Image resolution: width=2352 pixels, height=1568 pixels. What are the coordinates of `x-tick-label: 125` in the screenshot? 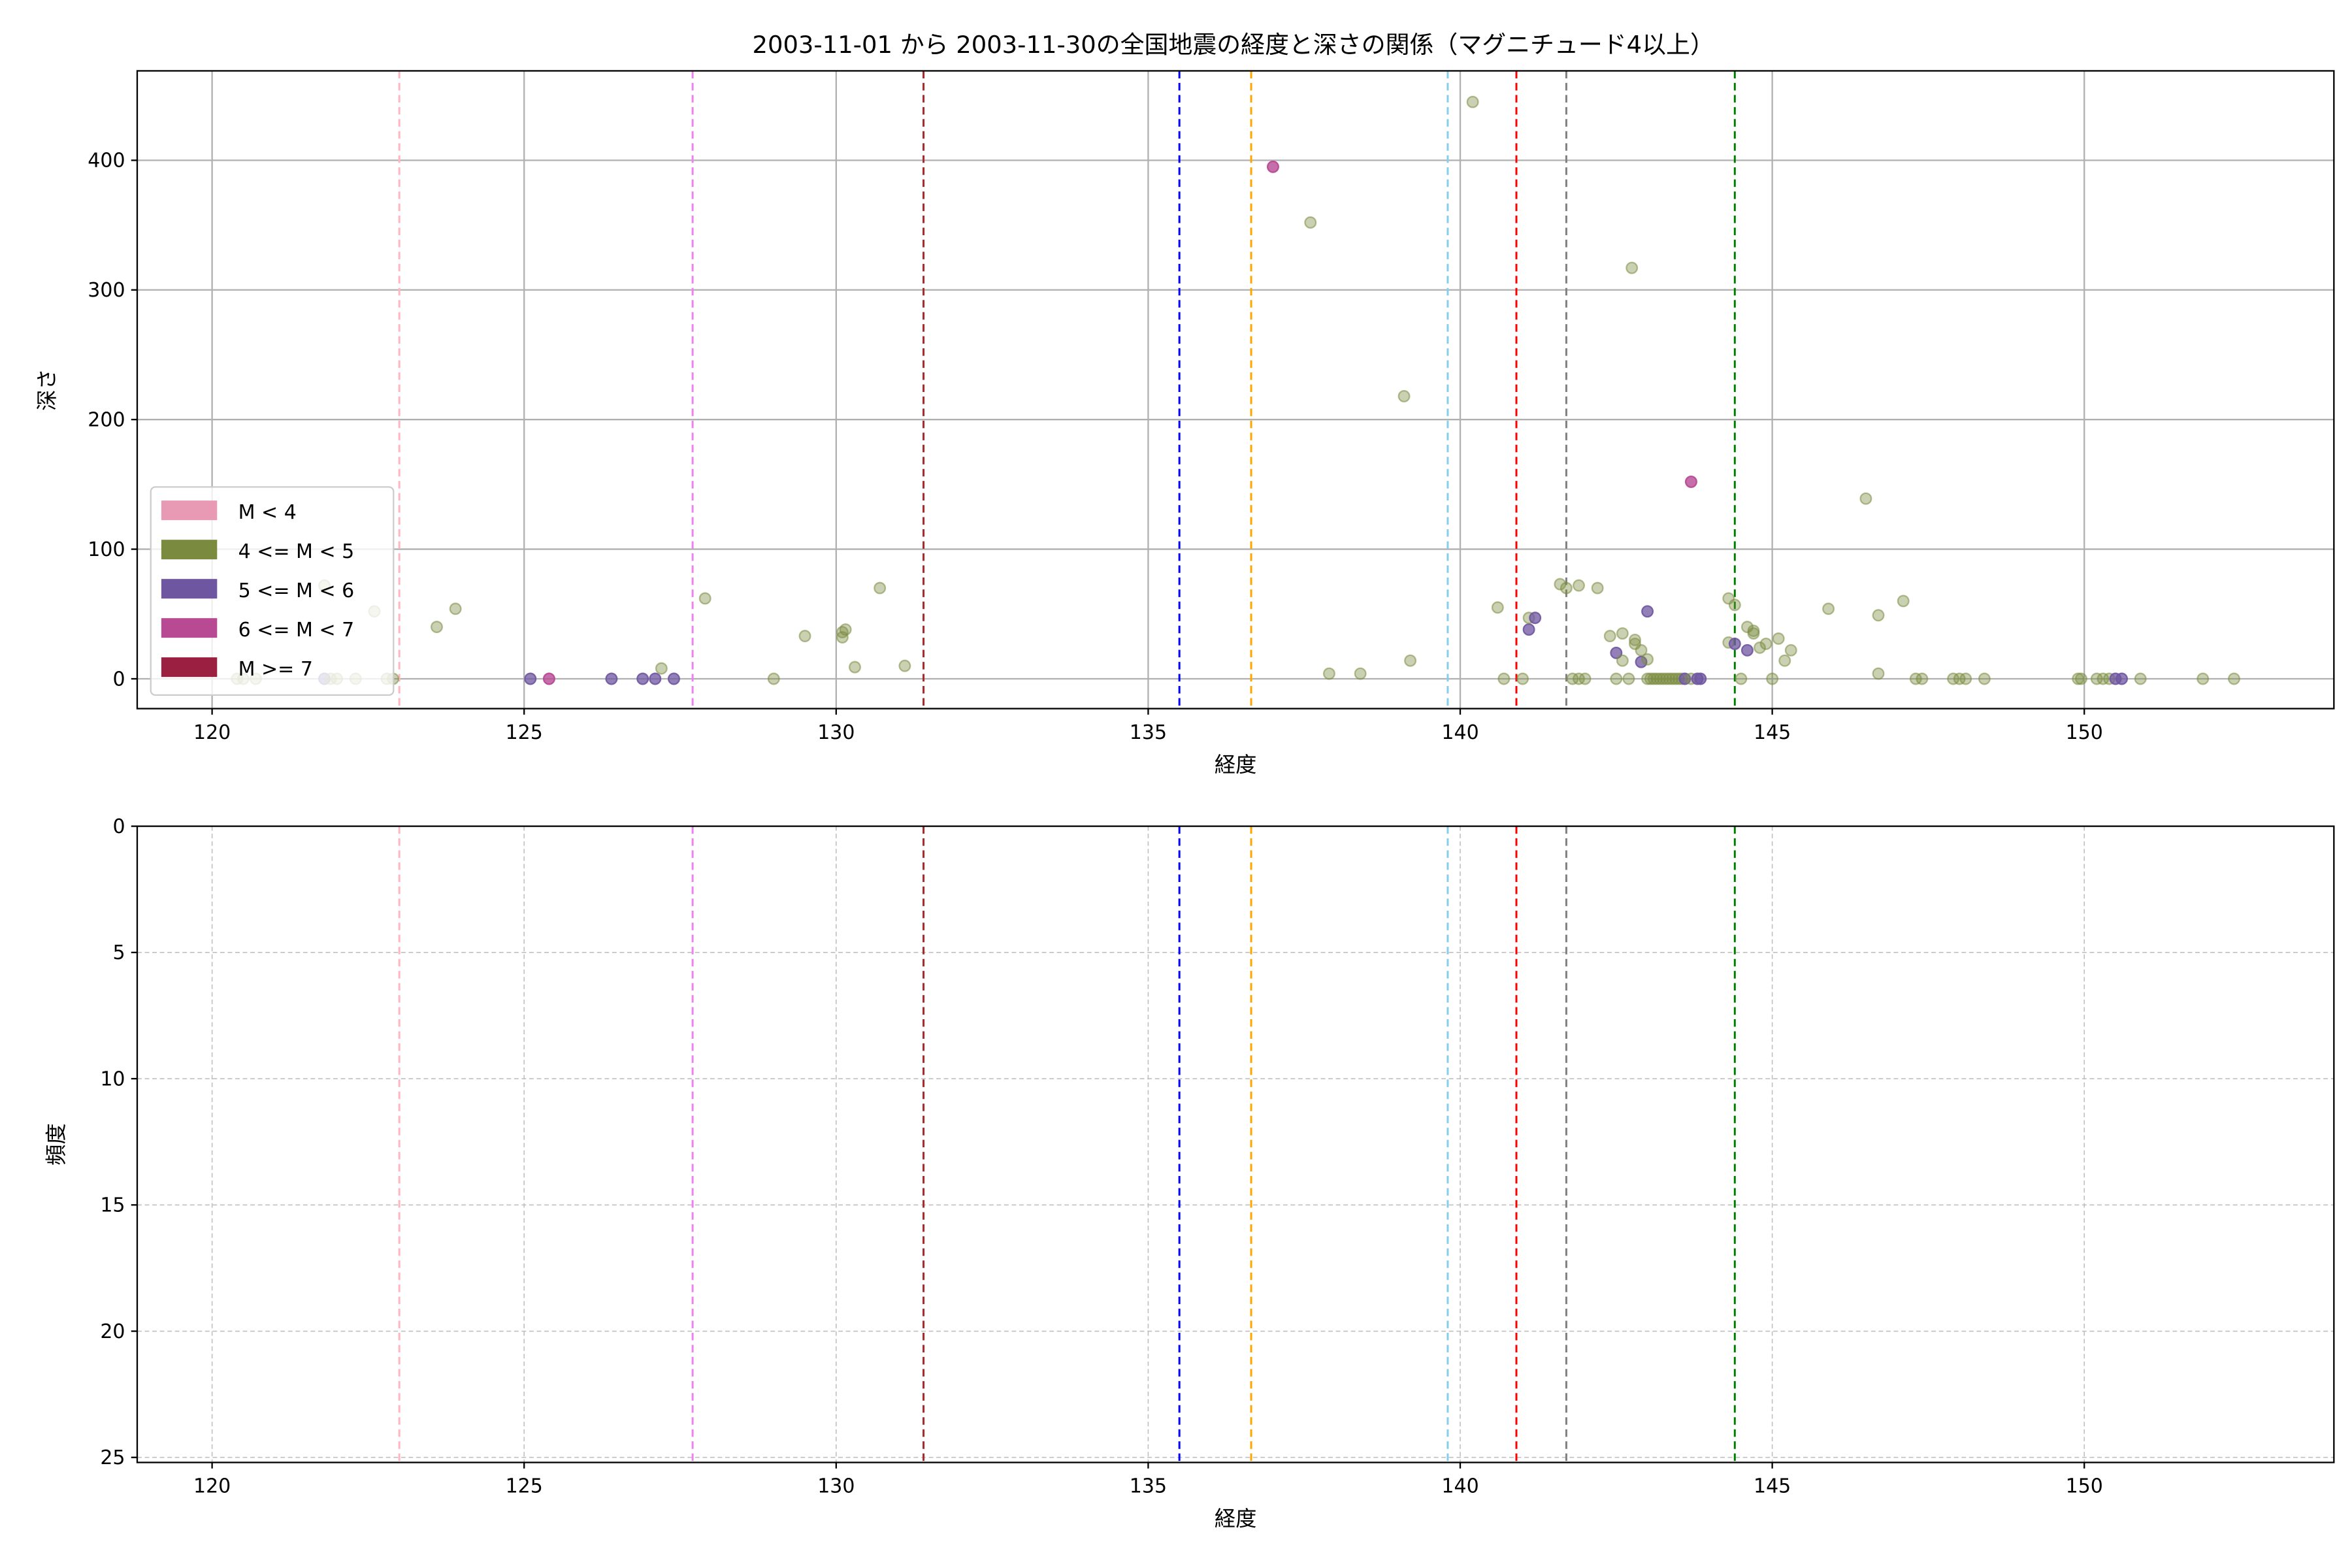 It's located at (524, 732).